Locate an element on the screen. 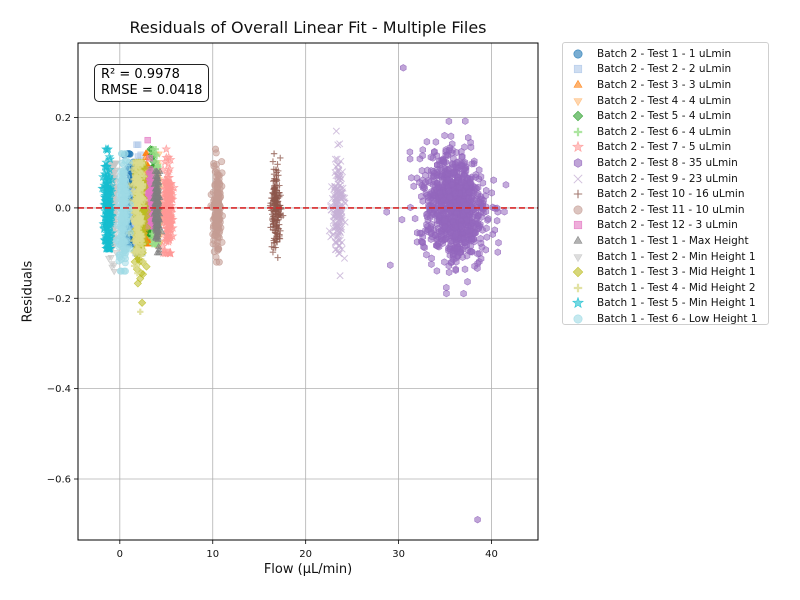  legend-label: Batch 2 - Test 4 - 4 uLmin is located at coordinates (664, 100).